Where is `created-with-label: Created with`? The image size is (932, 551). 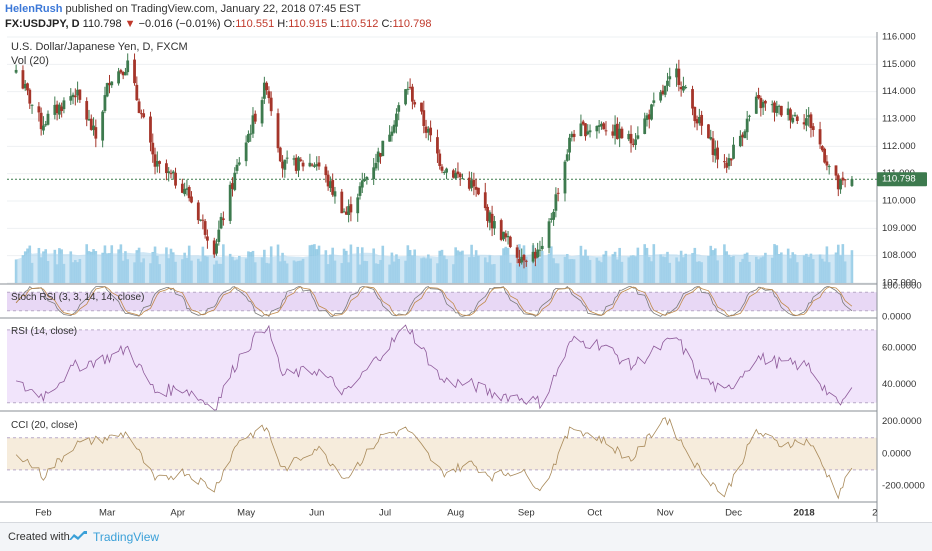
created-with-label: Created with is located at coordinates (39, 537).